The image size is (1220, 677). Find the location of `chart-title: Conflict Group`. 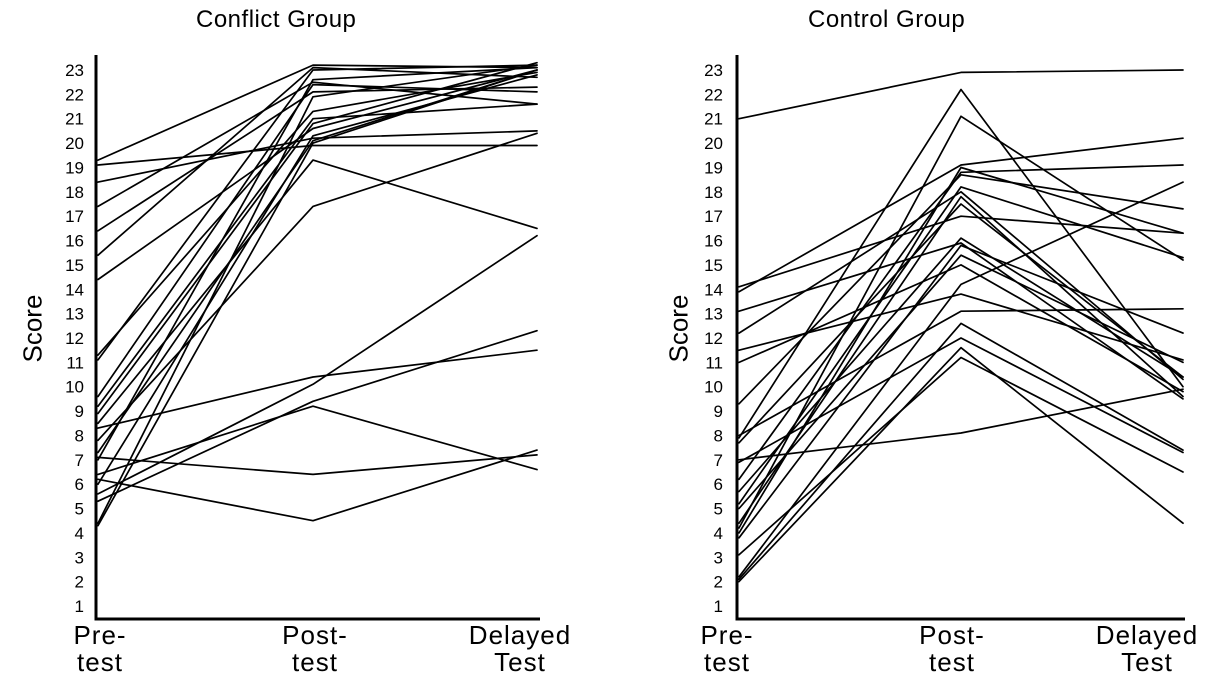

chart-title: Conflict Group is located at coordinates (276, 19).